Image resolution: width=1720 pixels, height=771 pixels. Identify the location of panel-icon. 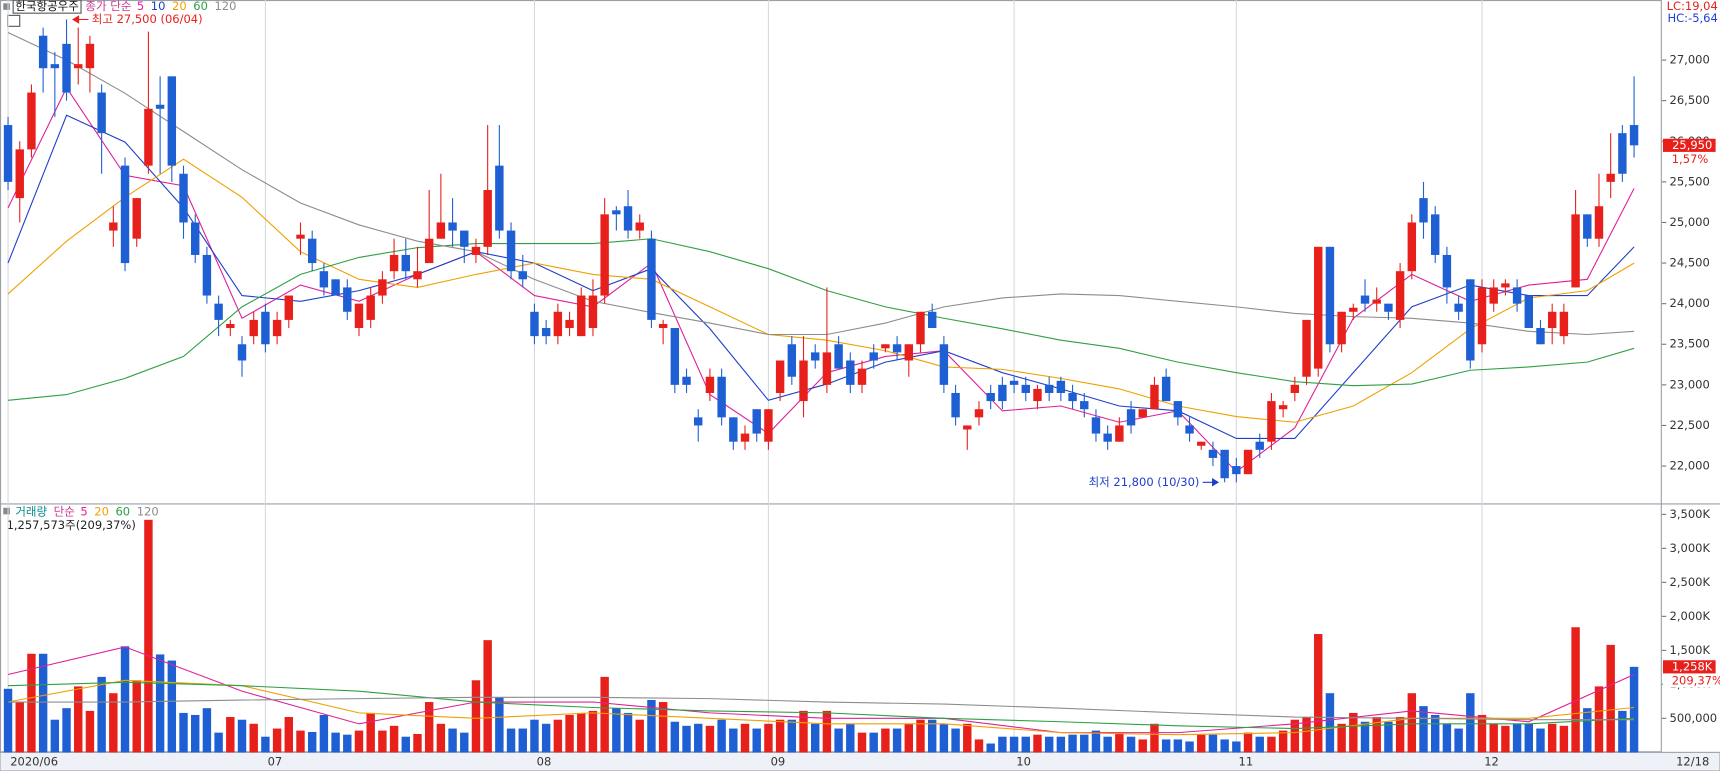
(6, 6).